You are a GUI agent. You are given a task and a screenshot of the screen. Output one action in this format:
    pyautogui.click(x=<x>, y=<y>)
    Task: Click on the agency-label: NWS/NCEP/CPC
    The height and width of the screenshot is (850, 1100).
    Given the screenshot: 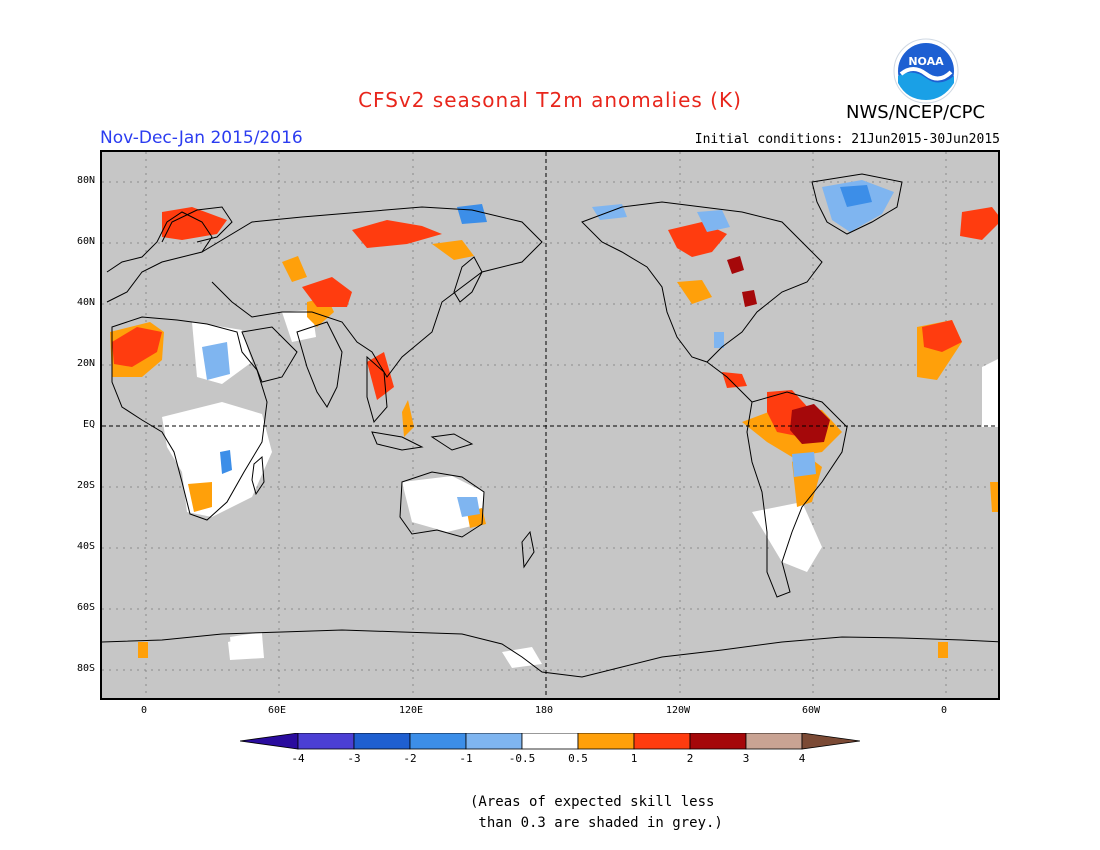 What is the action you would take?
    pyautogui.click(x=916, y=112)
    